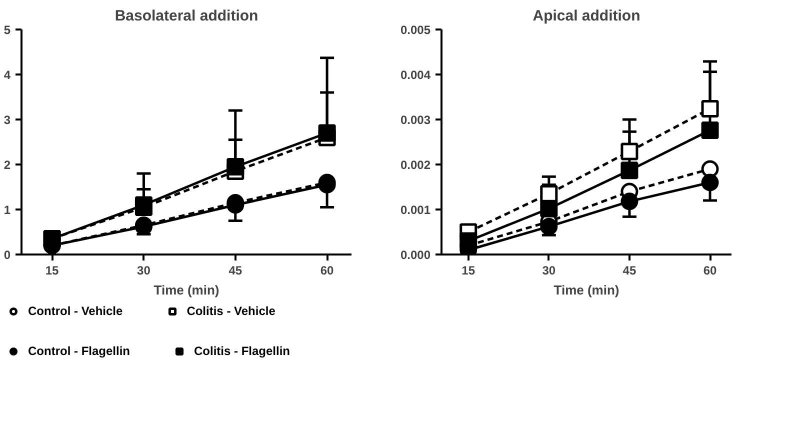 Image resolution: width=811 pixels, height=434 pixels. I want to click on chart-title: Basolateral addition, so click(186, 16).